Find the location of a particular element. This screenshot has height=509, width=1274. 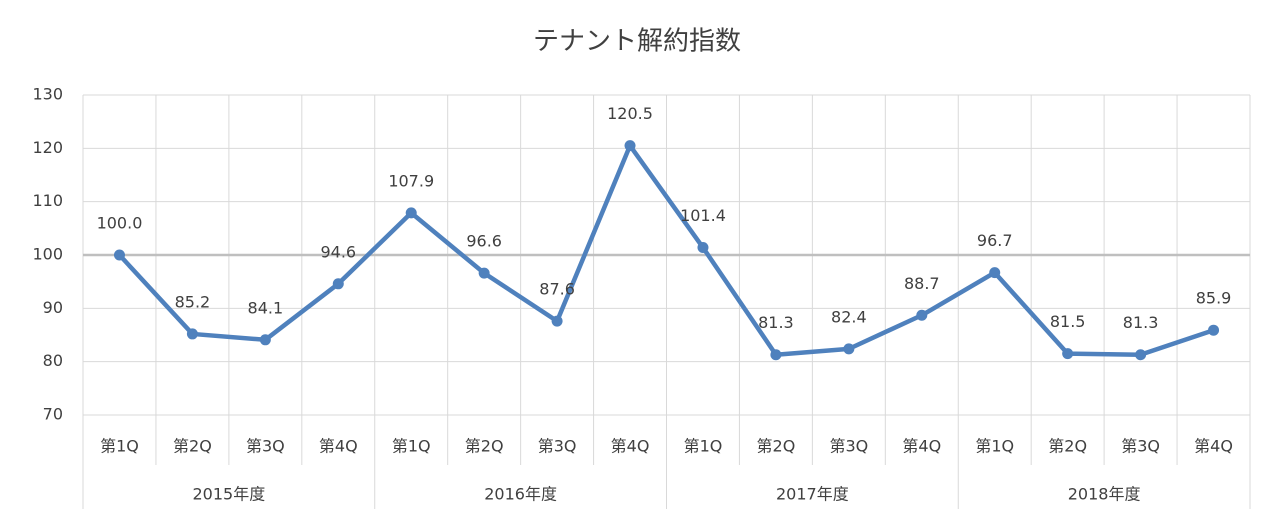

group-label: 2017年度 is located at coordinates (812, 494).